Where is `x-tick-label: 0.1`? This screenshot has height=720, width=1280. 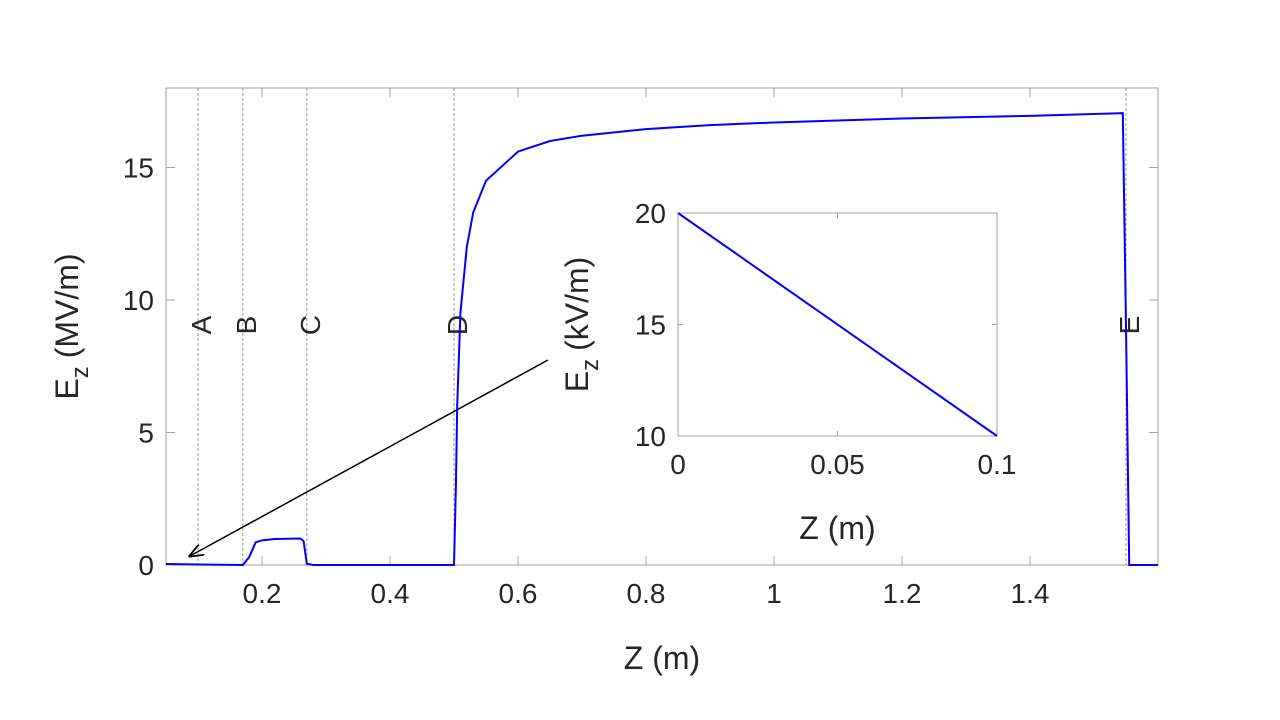
x-tick-label: 0.1 is located at coordinates (997, 464).